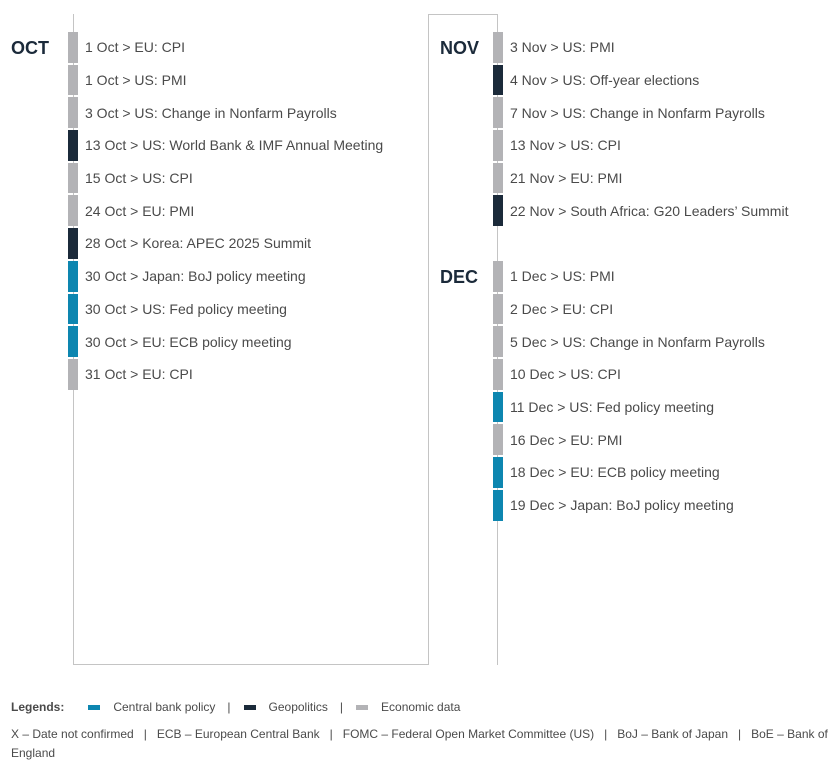 This screenshot has height=770, width=837. I want to click on event-text: 15 Oct > US: CPI, so click(139, 178).